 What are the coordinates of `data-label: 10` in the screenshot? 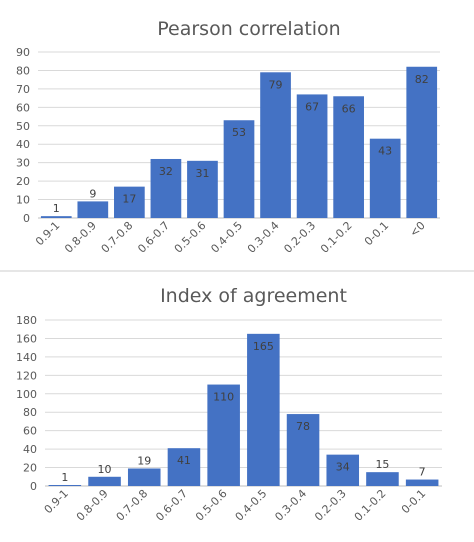 It's located at (105, 469).